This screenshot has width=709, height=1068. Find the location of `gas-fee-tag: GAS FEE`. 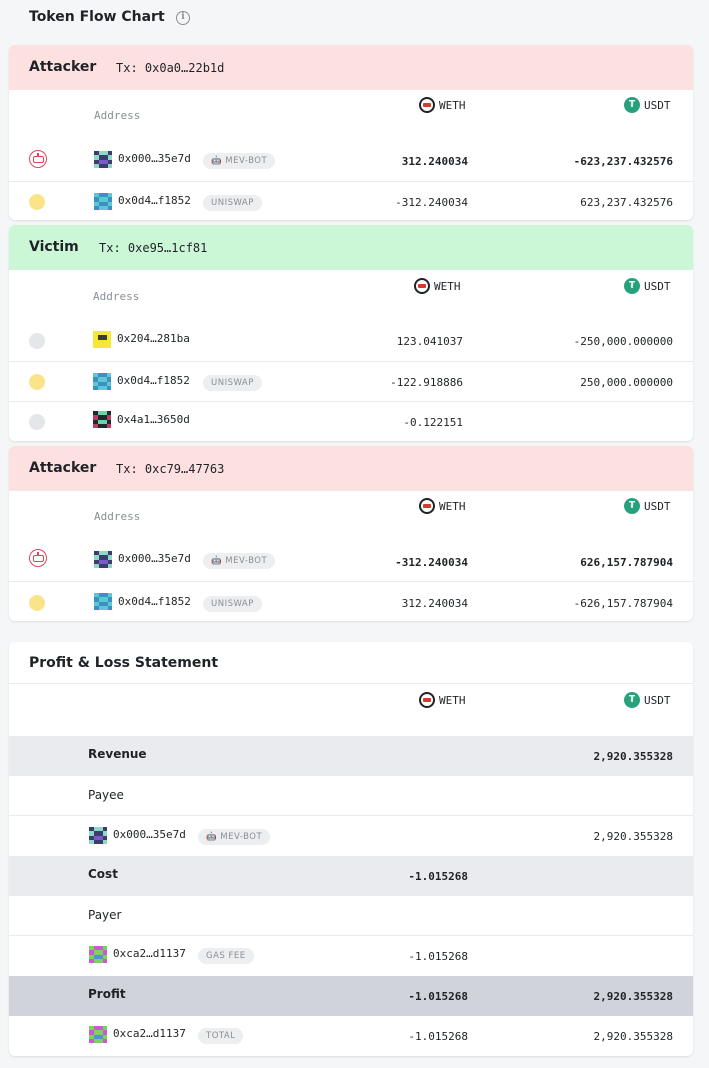

gas-fee-tag: GAS FEE is located at coordinates (226, 956).